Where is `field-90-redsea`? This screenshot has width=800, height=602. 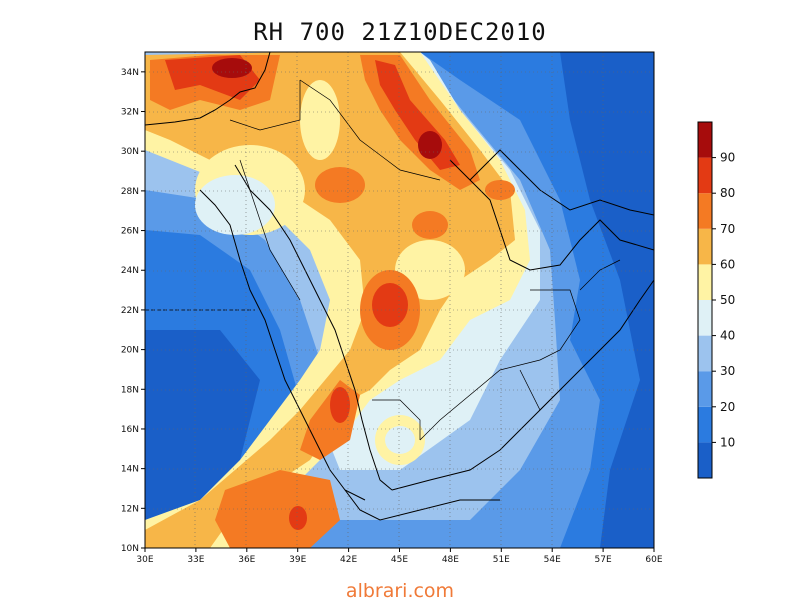 field-90-redsea is located at coordinates (340, 405).